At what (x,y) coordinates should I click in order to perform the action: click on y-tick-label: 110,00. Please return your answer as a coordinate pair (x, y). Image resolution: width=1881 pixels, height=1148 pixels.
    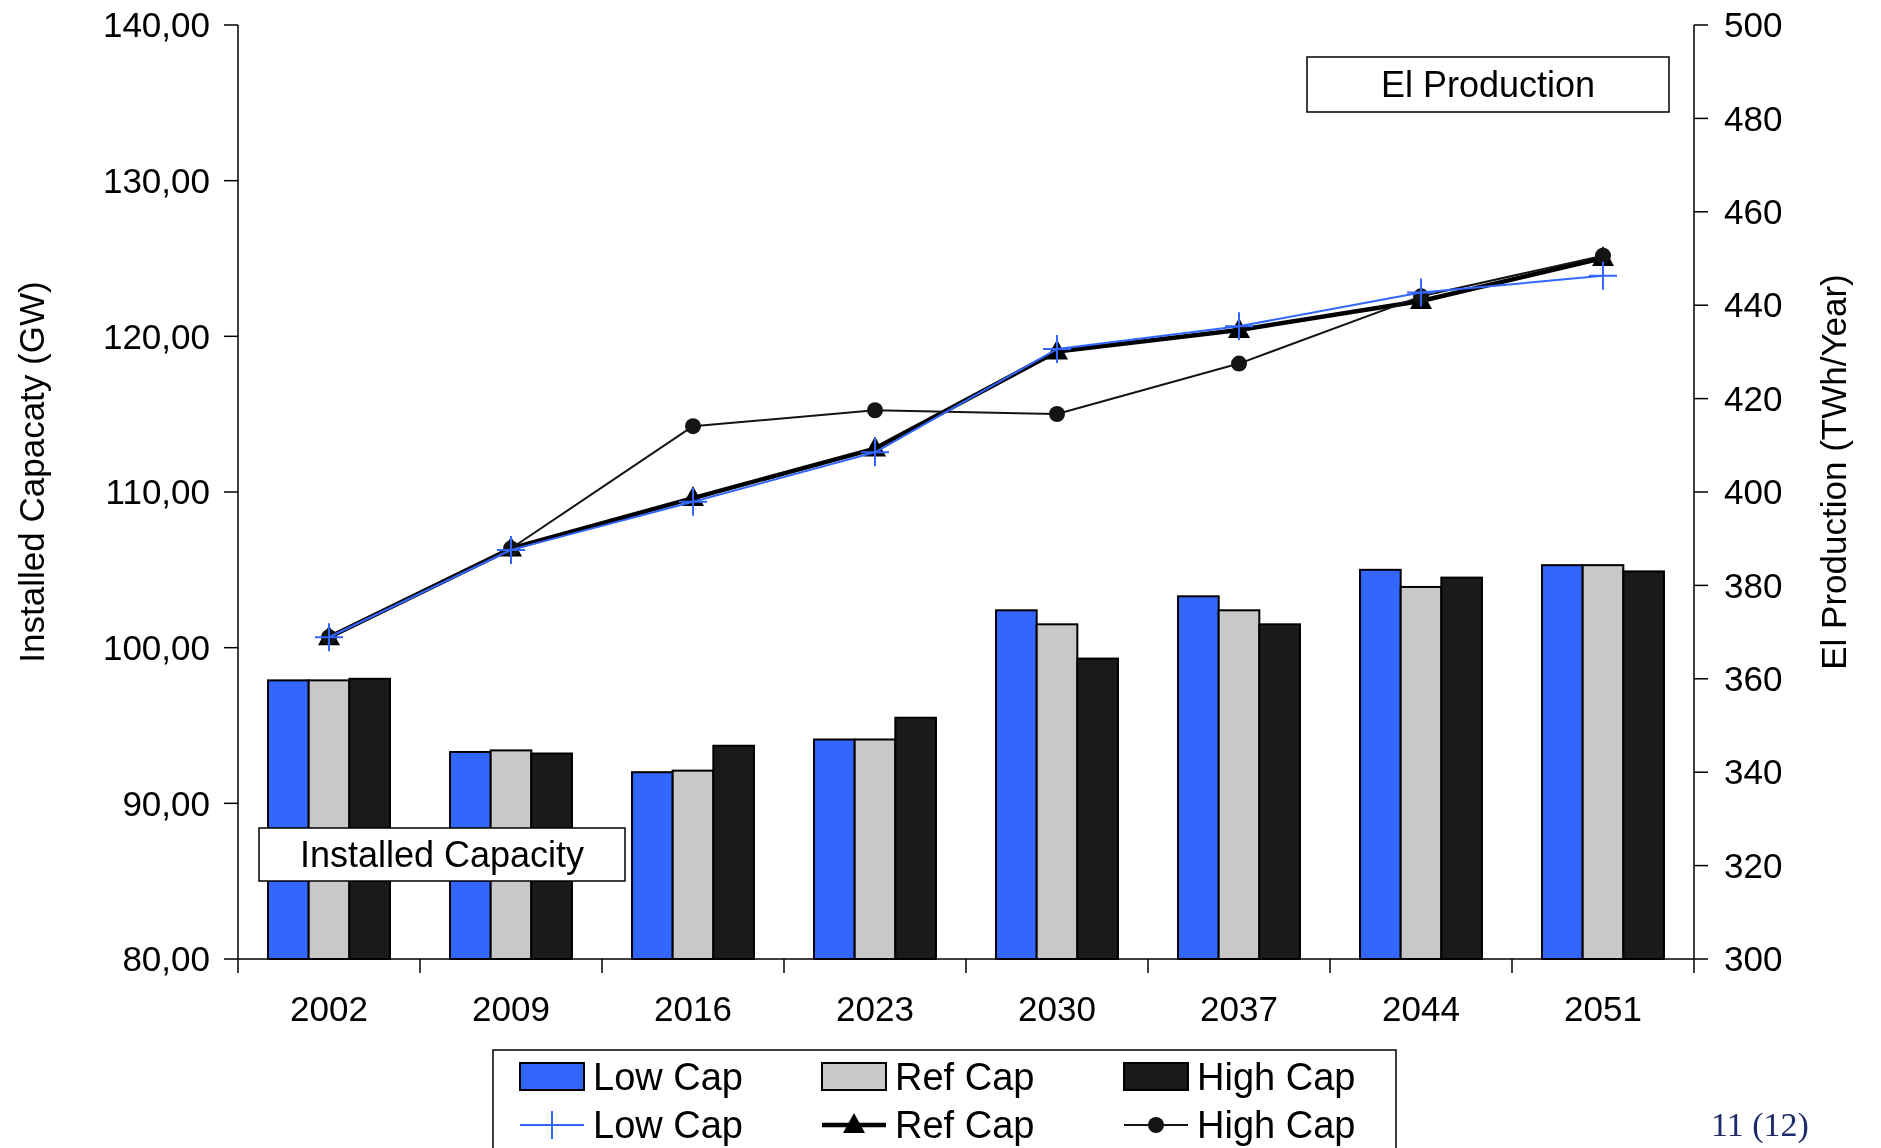
    Looking at the image, I should click on (157, 492).